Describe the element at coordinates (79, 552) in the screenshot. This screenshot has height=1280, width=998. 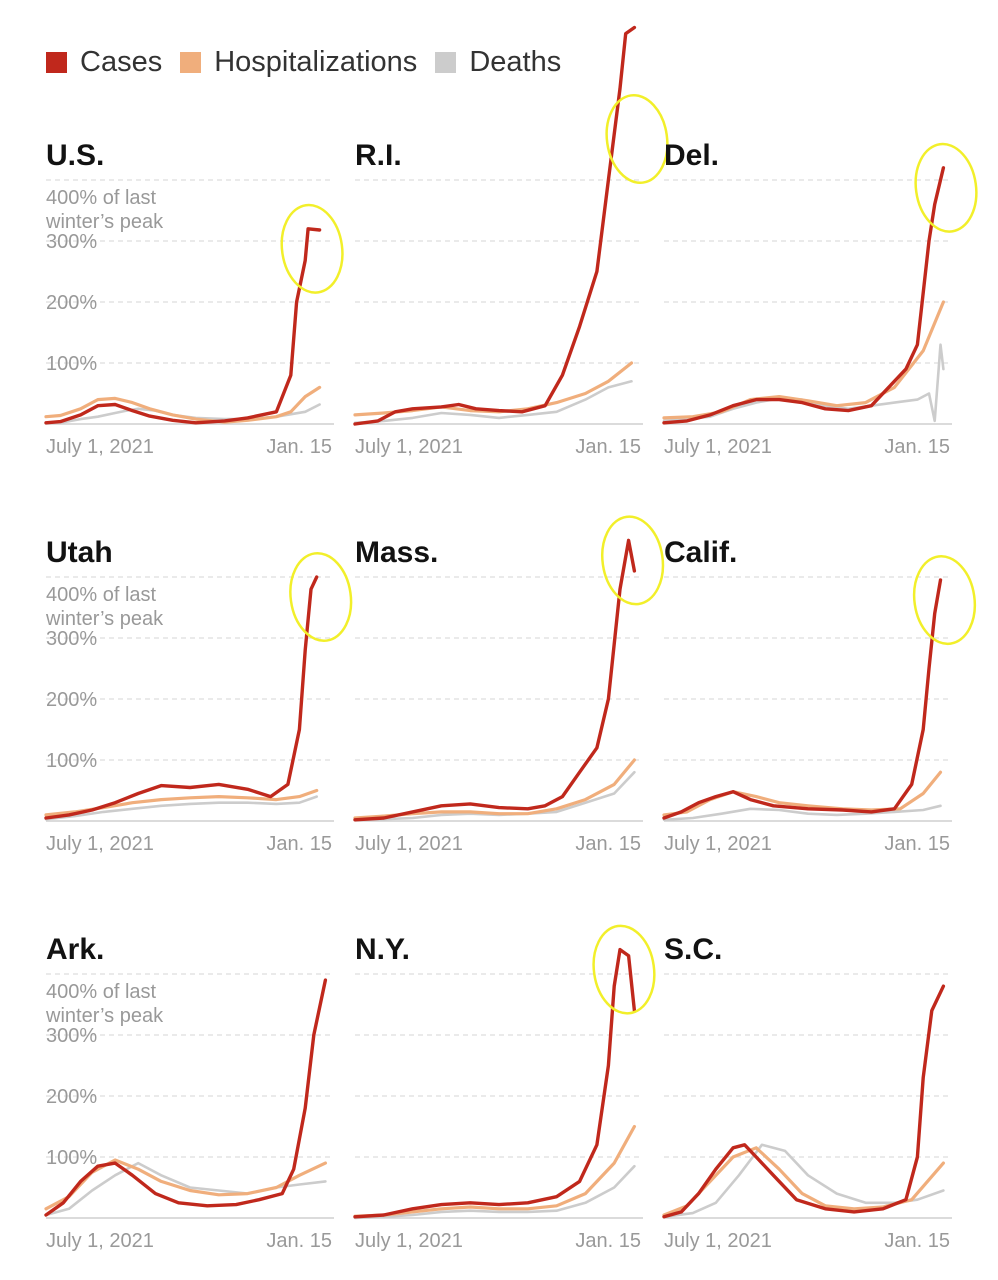
I see `panel-title: Utah` at that location.